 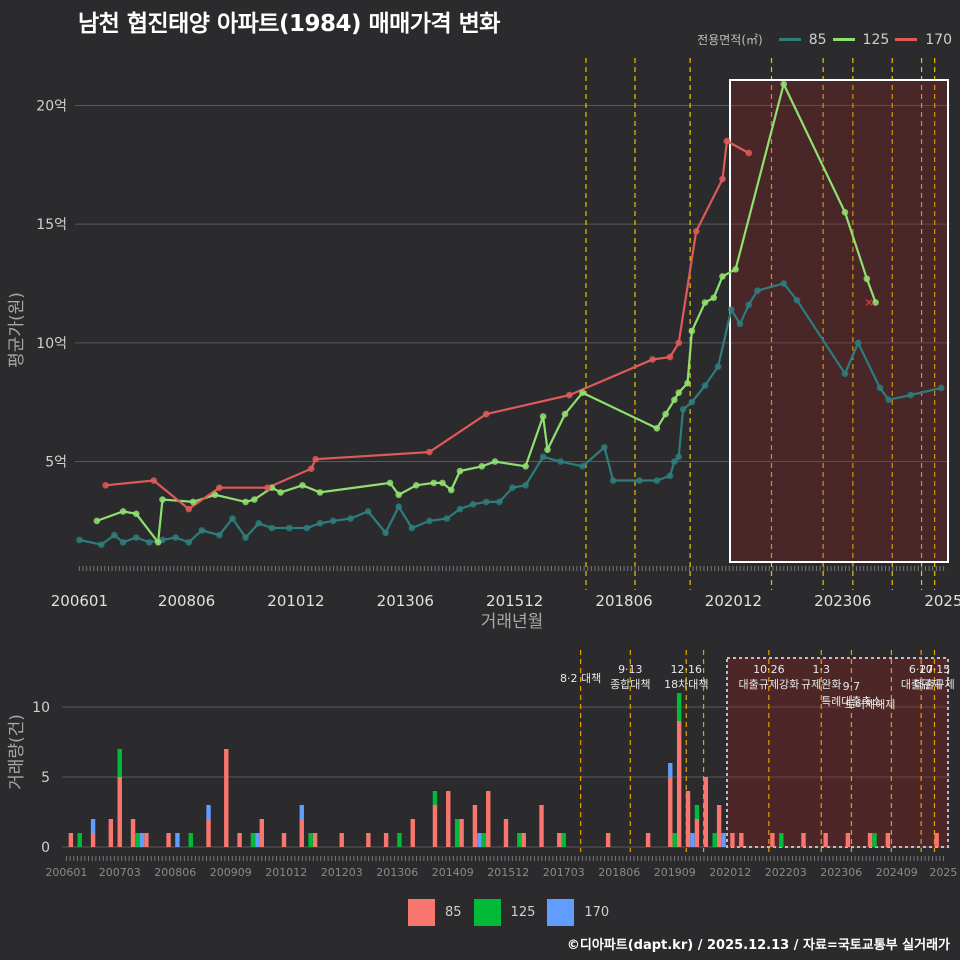 I want to click on volume-x-tick-label: 201512, so click(x=508, y=872).